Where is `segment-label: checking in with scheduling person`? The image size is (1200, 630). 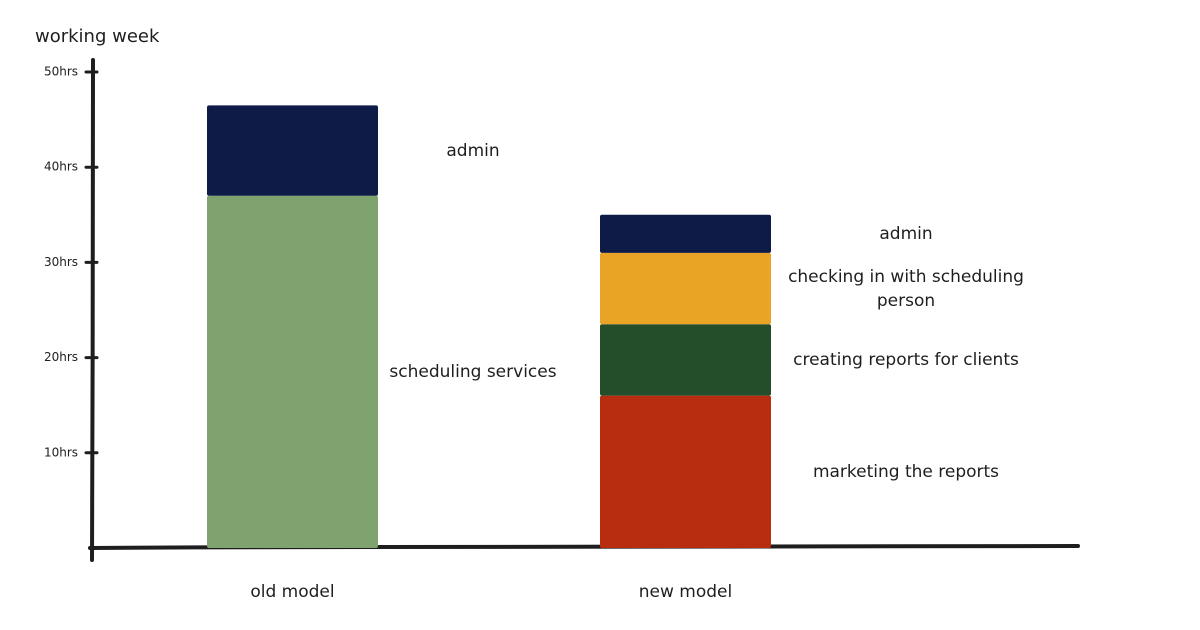
segment-label: checking in with scheduling person is located at coordinates (906, 288).